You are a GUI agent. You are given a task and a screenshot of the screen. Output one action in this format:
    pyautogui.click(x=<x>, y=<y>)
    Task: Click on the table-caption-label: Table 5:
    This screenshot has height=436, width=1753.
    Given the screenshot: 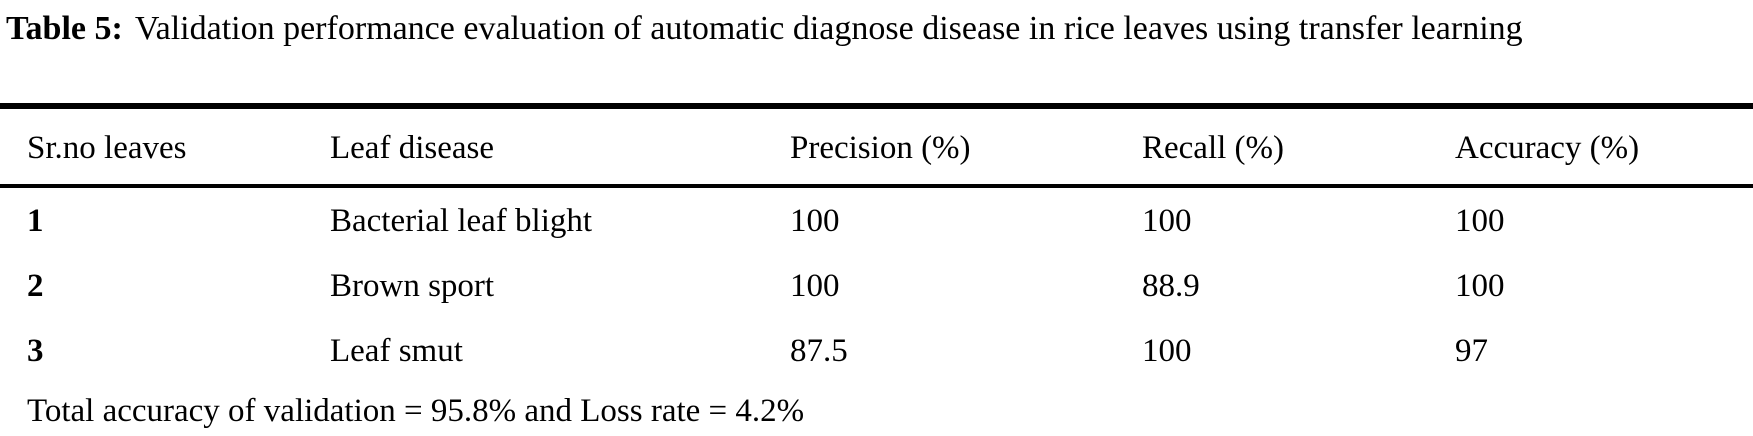 What is the action you would take?
    pyautogui.click(x=64, y=28)
    